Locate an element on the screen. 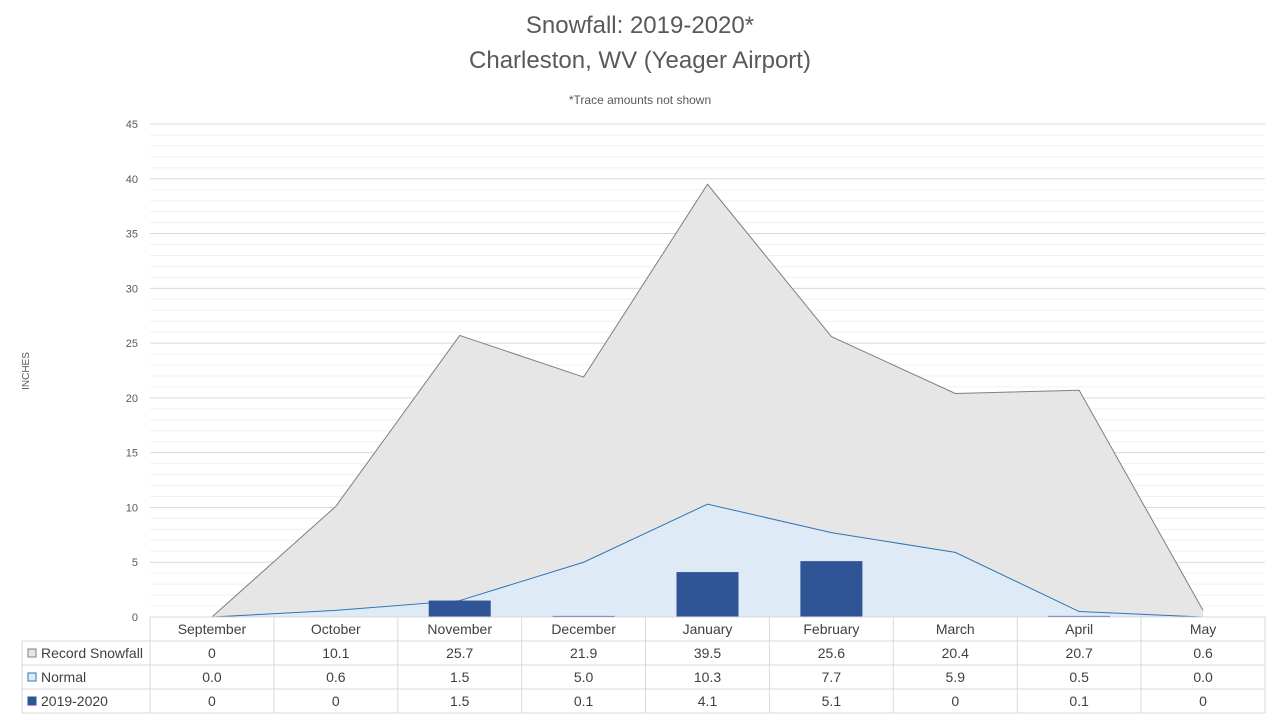  y-tick-label: 0 is located at coordinates (135, 618).